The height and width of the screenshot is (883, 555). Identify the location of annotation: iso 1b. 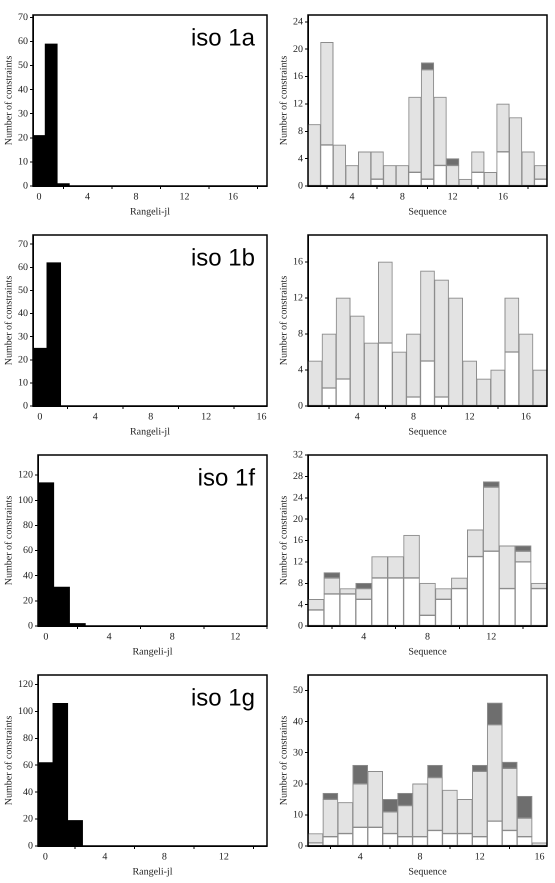
(222, 258).